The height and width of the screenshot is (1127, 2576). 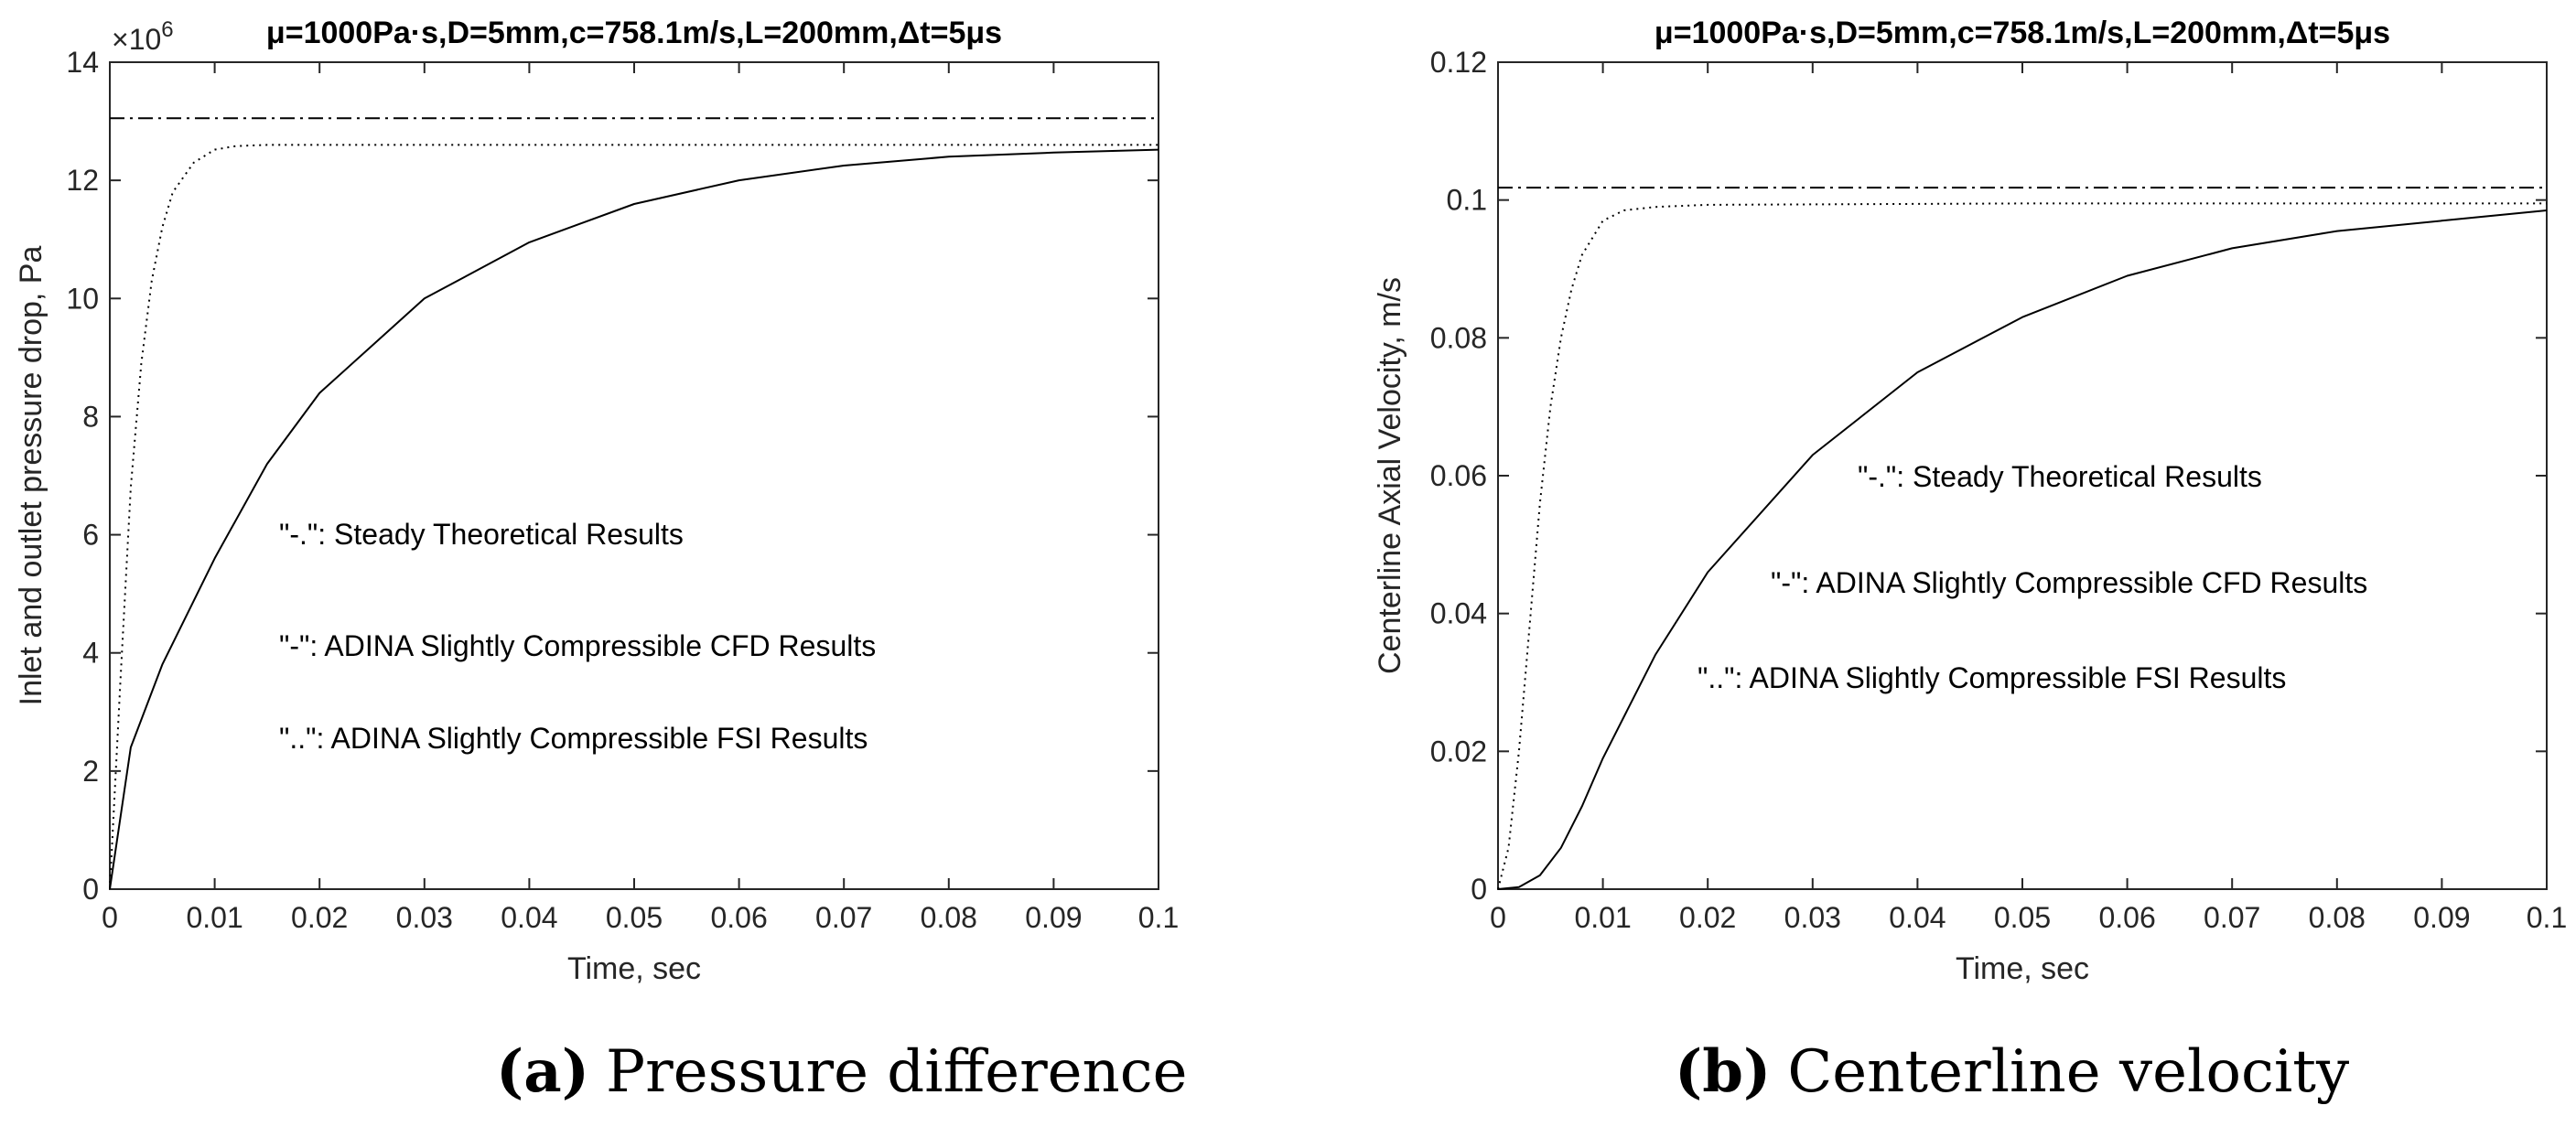 I want to click on annotation-steady-b: "-.": Steady Theoretical Results, so click(x=2060, y=476).